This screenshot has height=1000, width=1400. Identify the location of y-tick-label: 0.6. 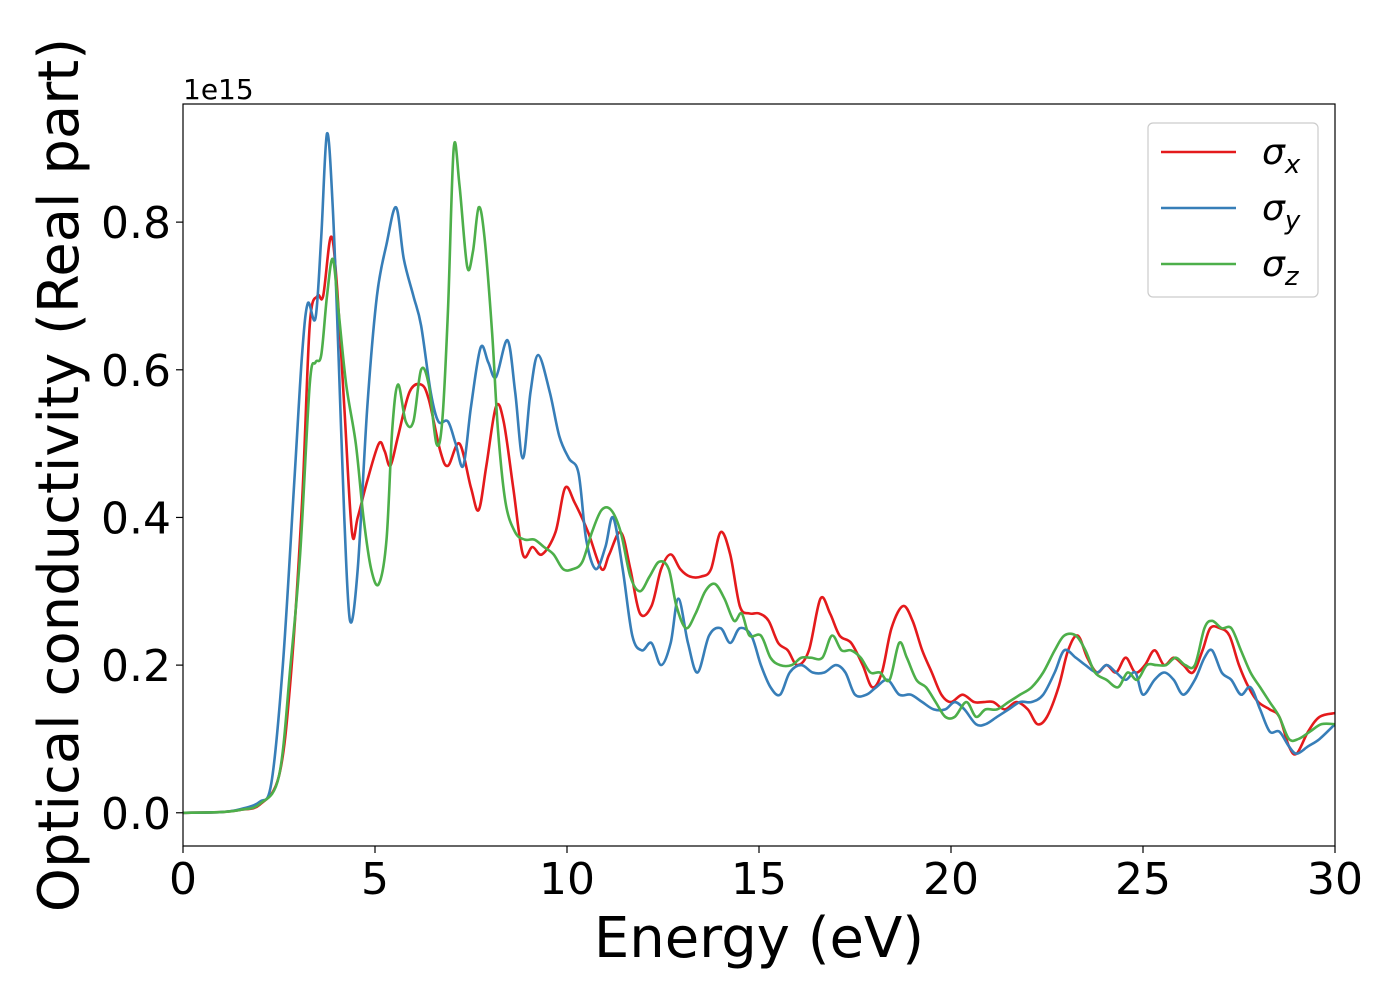
(136, 371).